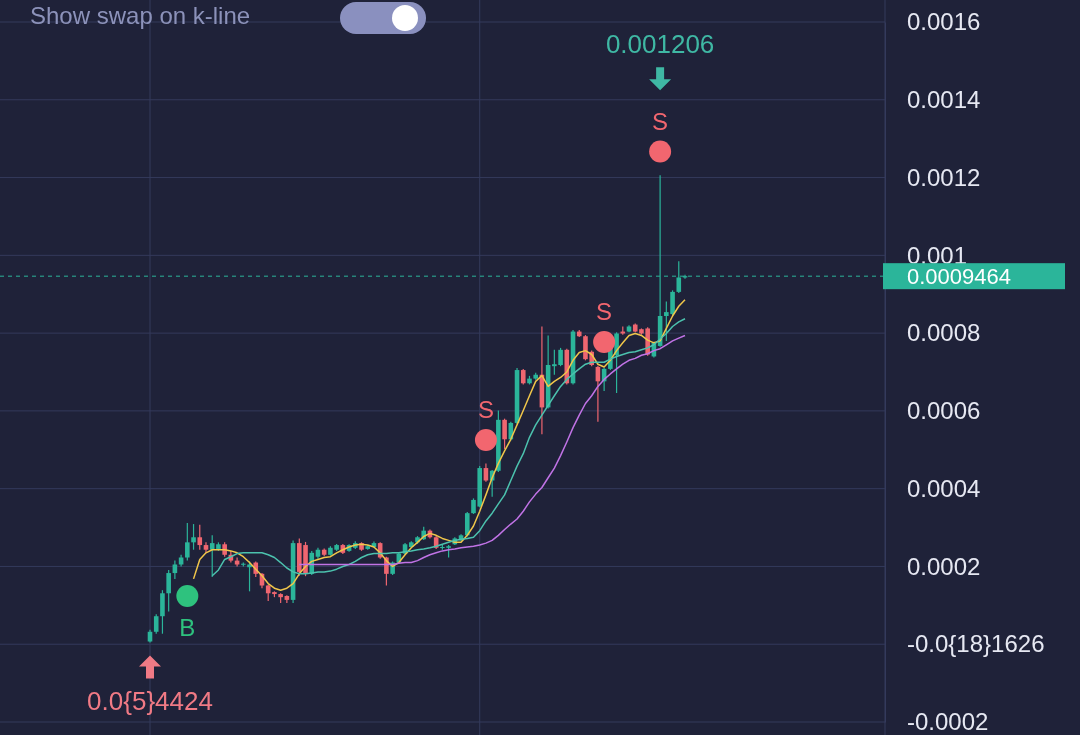  I want to click on annotation: Show swap on k-line, so click(140, 15).